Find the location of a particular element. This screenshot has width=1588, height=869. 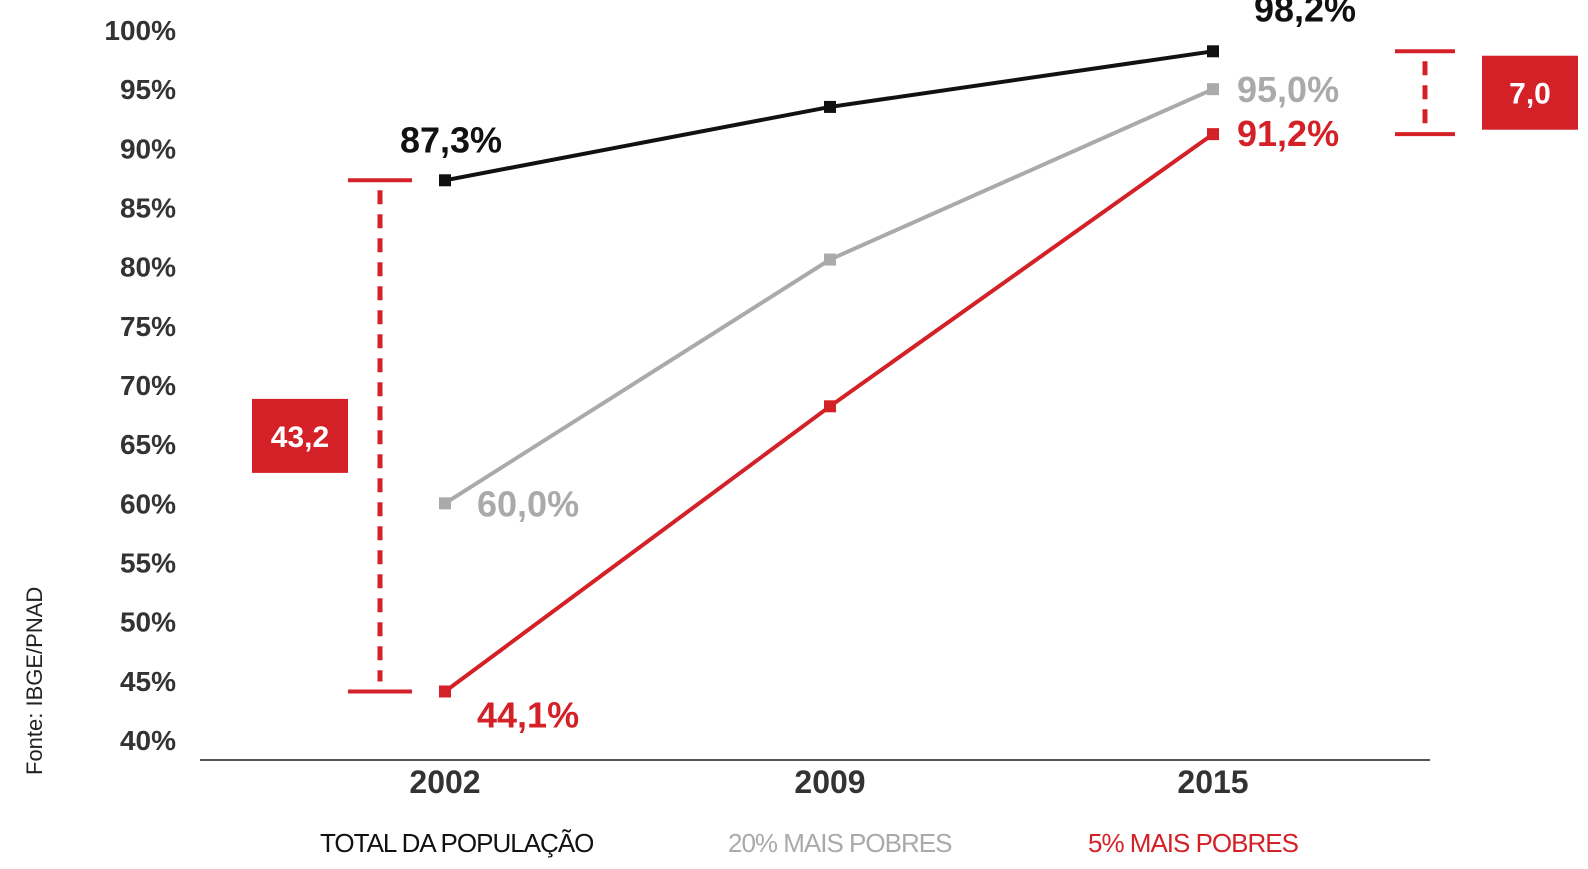

y-tick-label: 50% is located at coordinates (148, 622).